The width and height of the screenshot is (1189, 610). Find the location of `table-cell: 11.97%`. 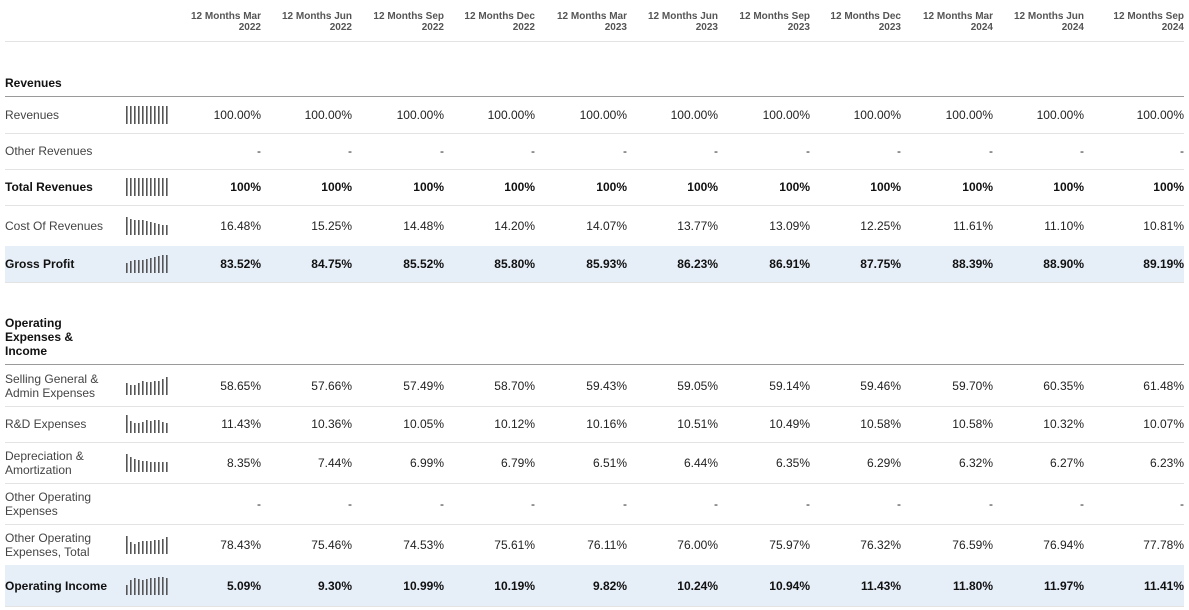

table-cell: 11.97% is located at coordinates (1063, 586).